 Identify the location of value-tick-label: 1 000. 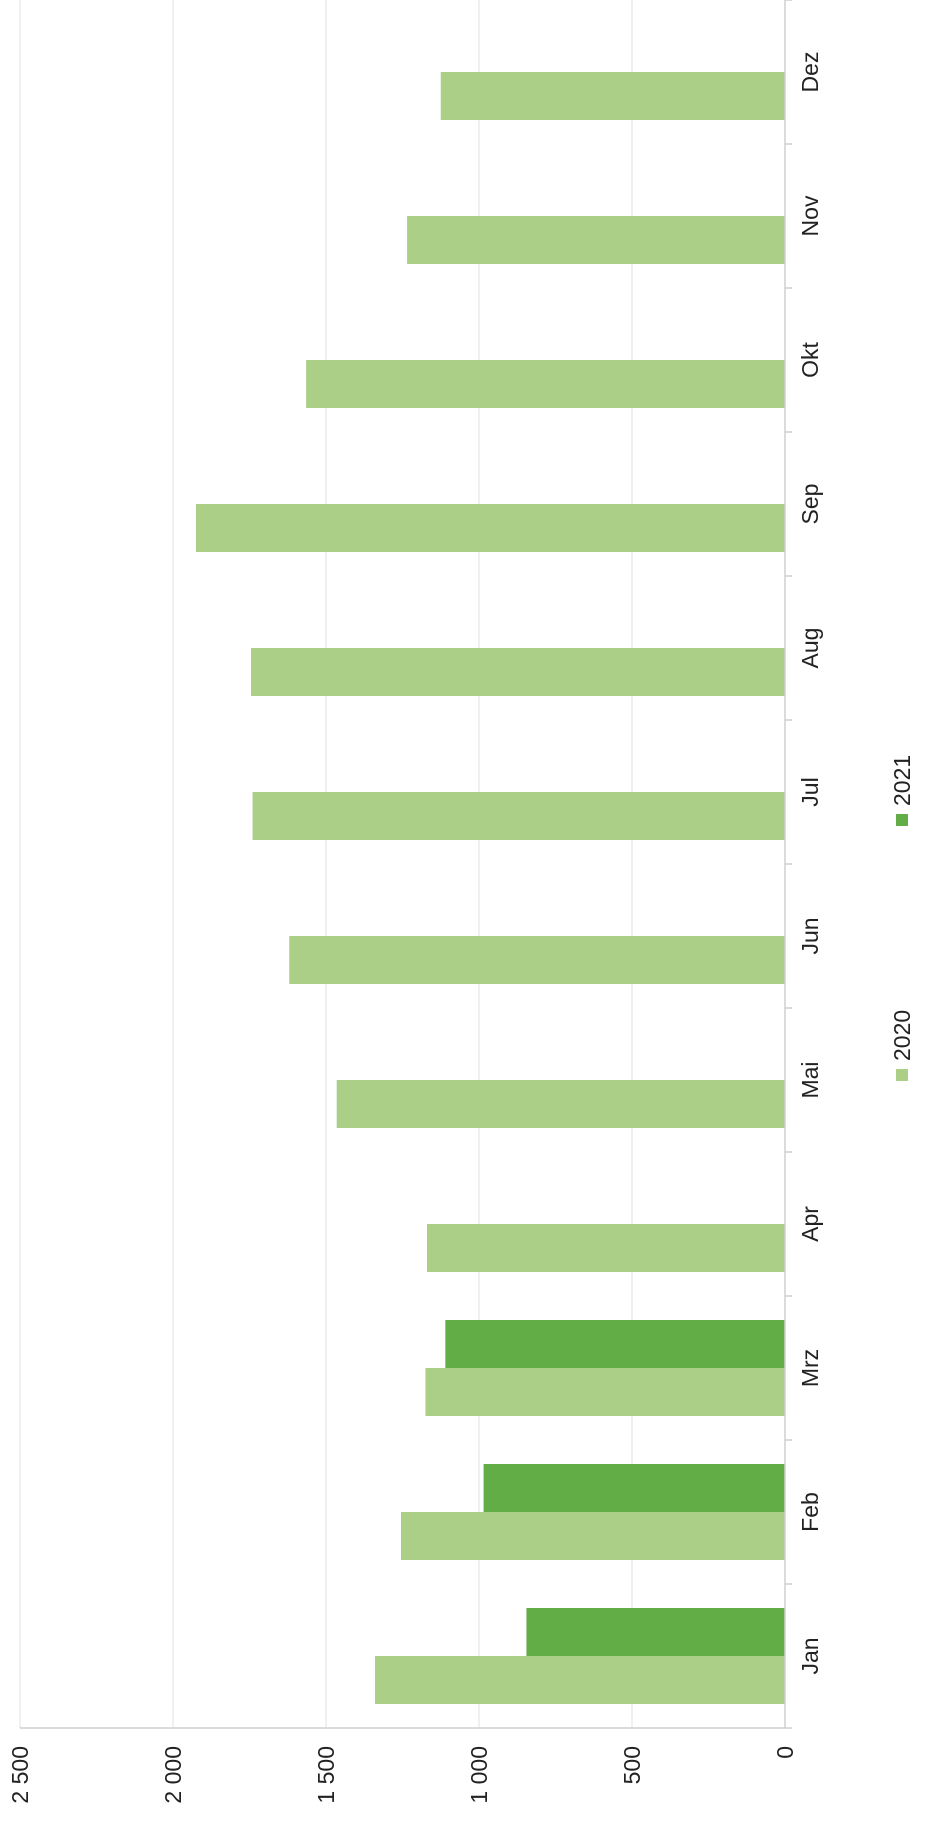
(479, 1775).